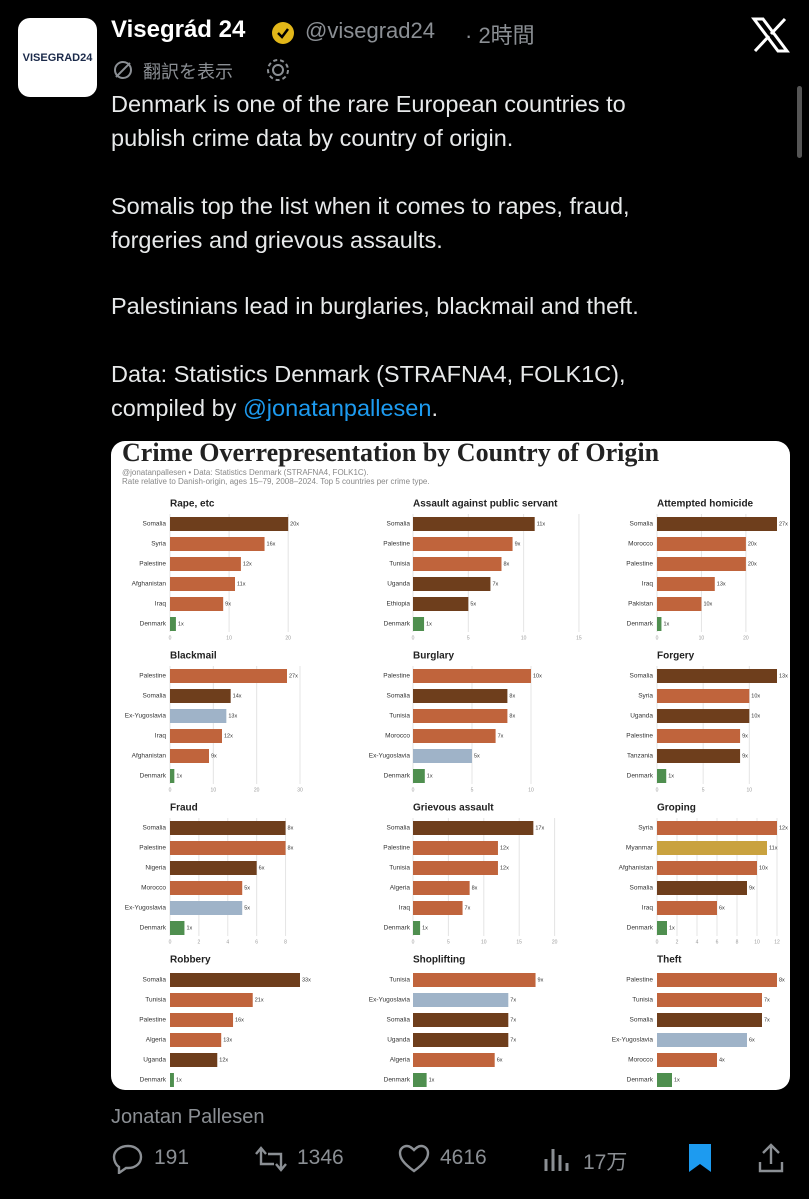 Image resolution: width=809 pixels, height=1199 pixels. What do you see at coordinates (771, 1158) in the screenshot?
I see `share-icon` at bounding box center [771, 1158].